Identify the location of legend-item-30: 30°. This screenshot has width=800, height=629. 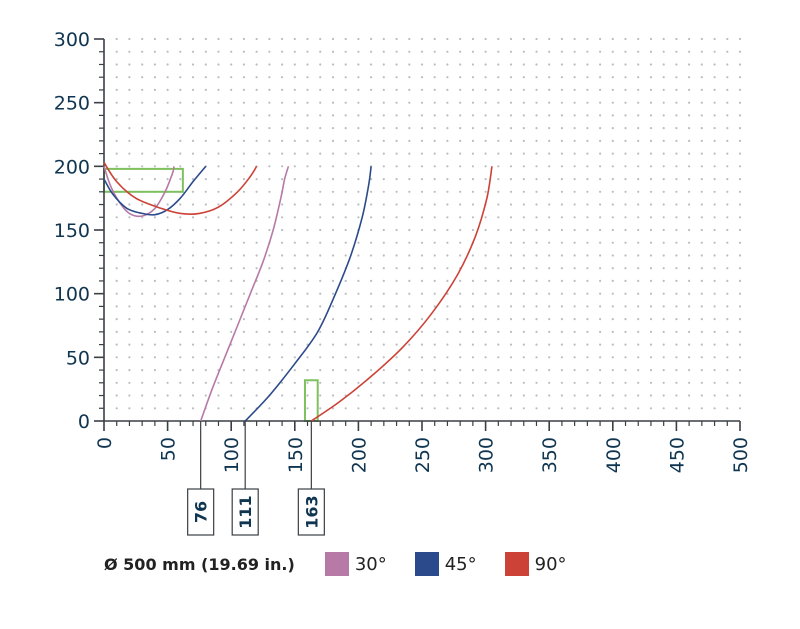
(355, 564).